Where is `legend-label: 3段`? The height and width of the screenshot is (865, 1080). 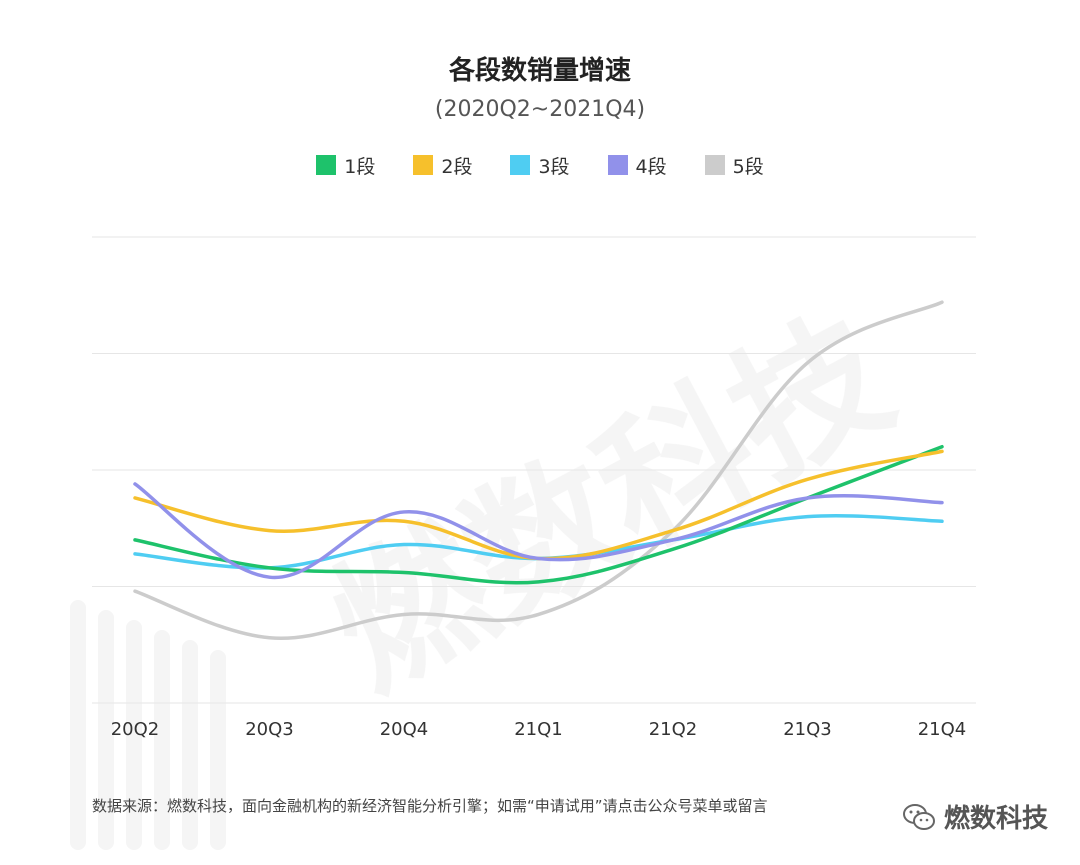 legend-label: 3段 is located at coordinates (554, 166).